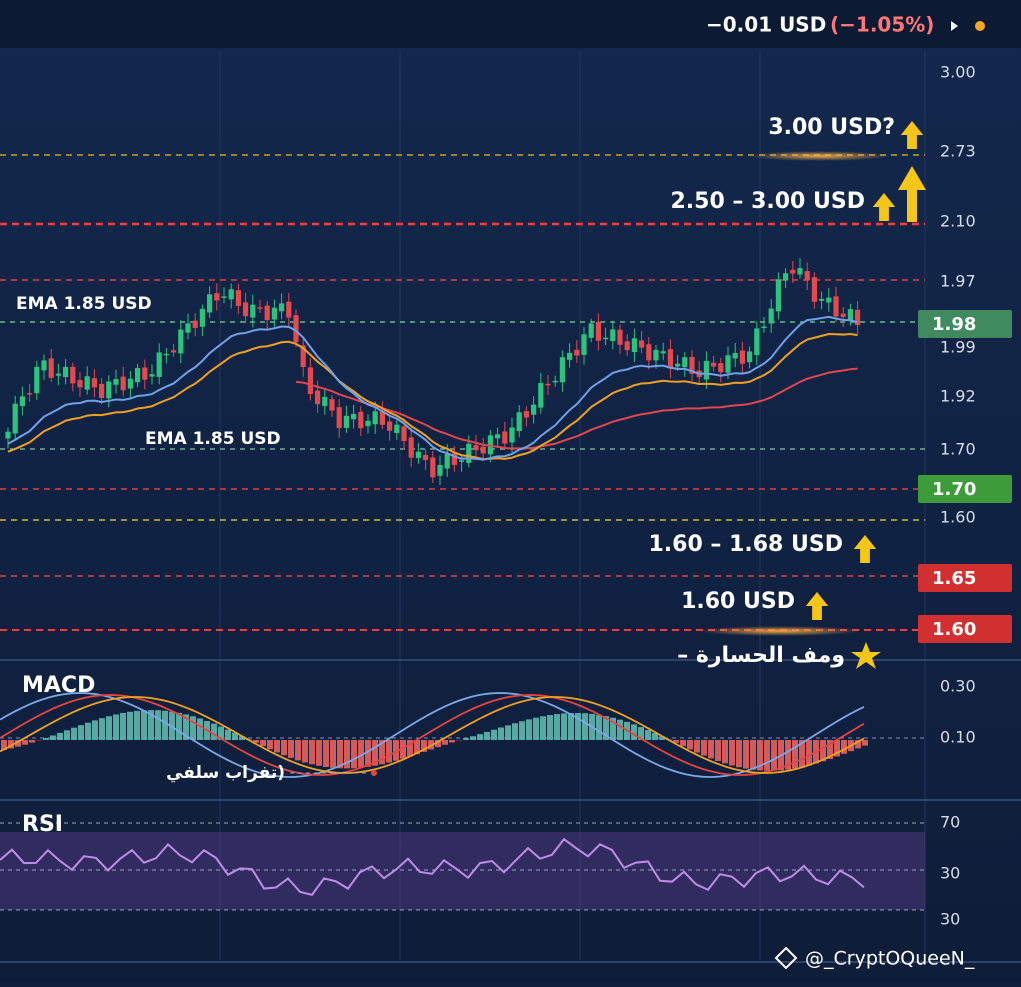  Describe the element at coordinates (58, 685) in the screenshot. I see `macd-label: MACD` at that location.